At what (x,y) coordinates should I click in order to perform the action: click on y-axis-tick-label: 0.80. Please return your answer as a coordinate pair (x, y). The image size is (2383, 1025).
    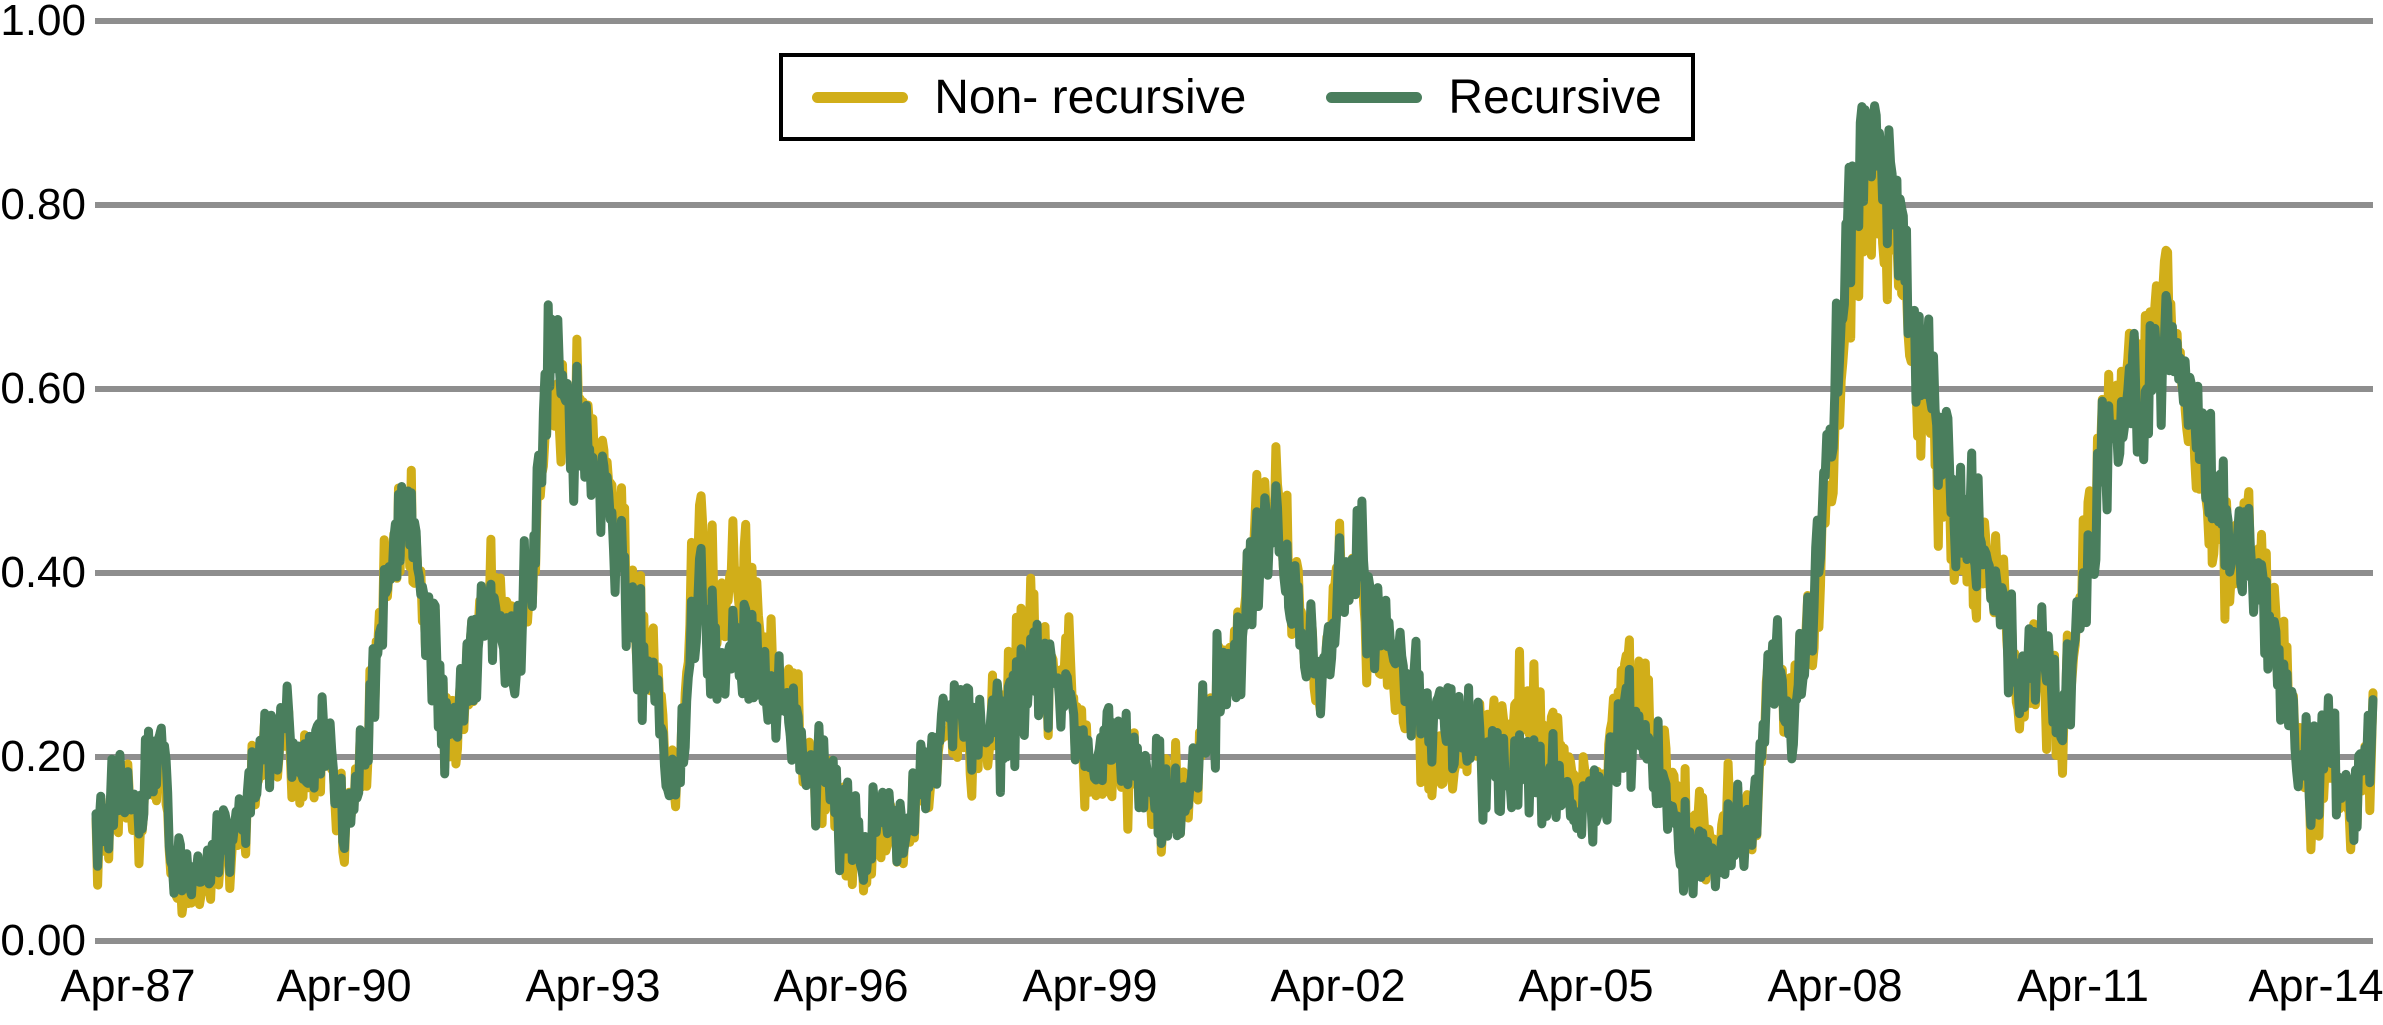
    Looking at the image, I should click on (43, 204).